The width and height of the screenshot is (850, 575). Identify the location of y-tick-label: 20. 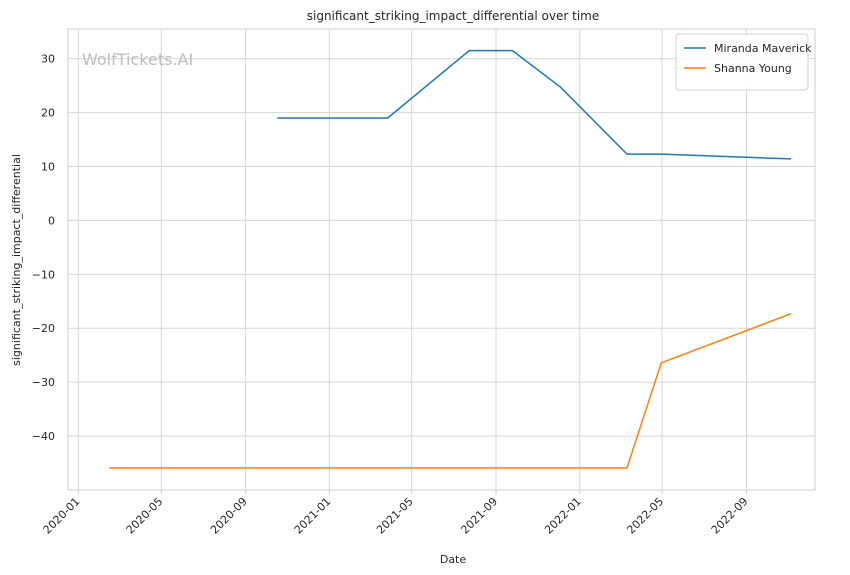
(48, 113).